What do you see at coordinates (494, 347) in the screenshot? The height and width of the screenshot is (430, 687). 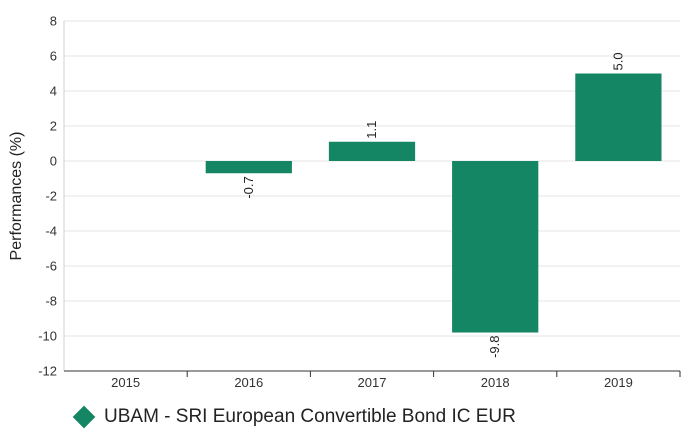 I see `data-label-2018: -9.8` at bounding box center [494, 347].